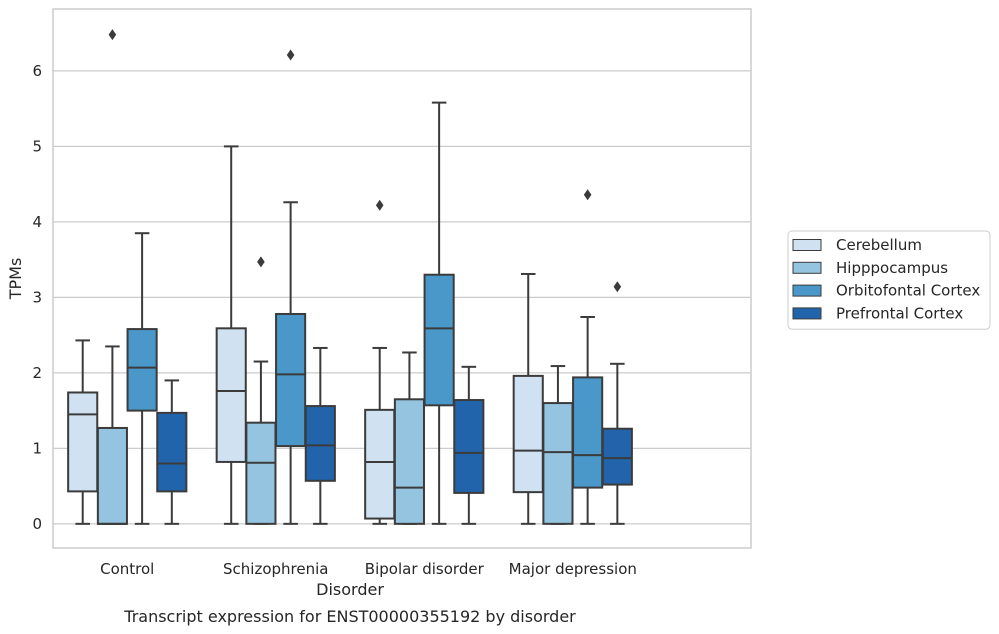 The width and height of the screenshot is (999, 634). I want to click on y-axis-ticks: 0 1 2 3 4 5 6, so click(37, 297).